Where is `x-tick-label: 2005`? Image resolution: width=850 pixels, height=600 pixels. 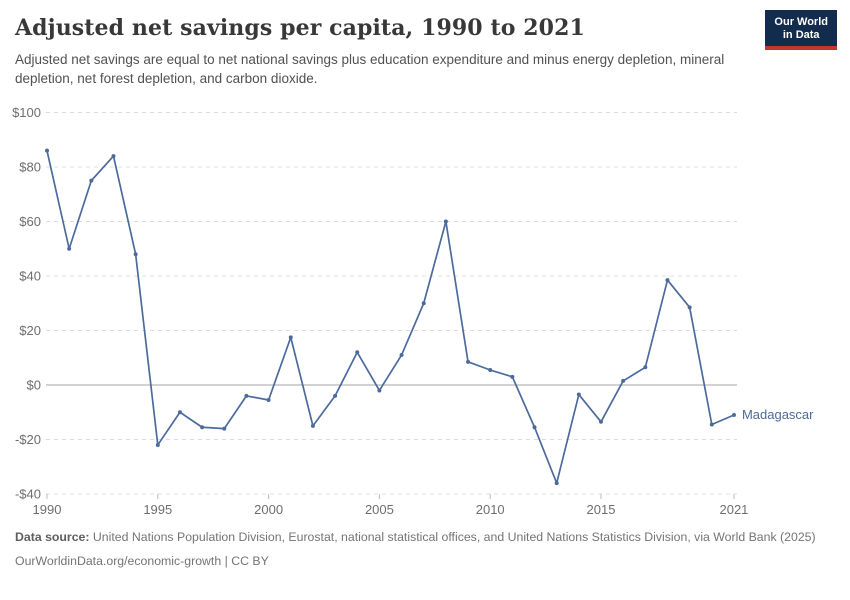
x-tick-label: 2005 is located at coordinates (379, 509).